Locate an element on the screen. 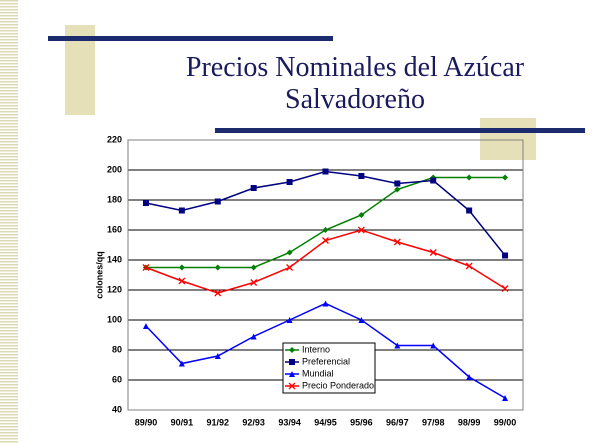 Image resolution: width=592 pixels, height=444 pixels. x-tick-label: 89/90 is located at coordinates (146, 422).